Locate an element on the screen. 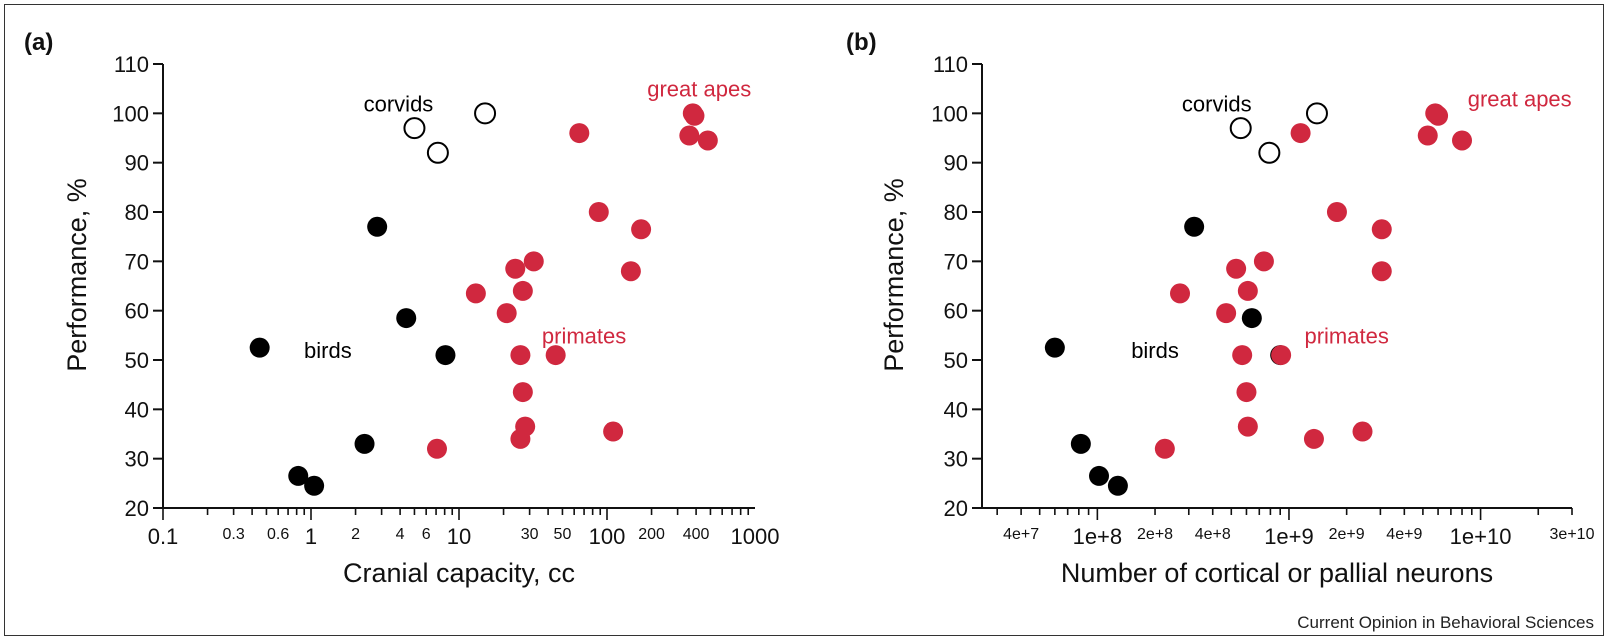  y-tick-label: 70 is located at coordinates (956, 261).